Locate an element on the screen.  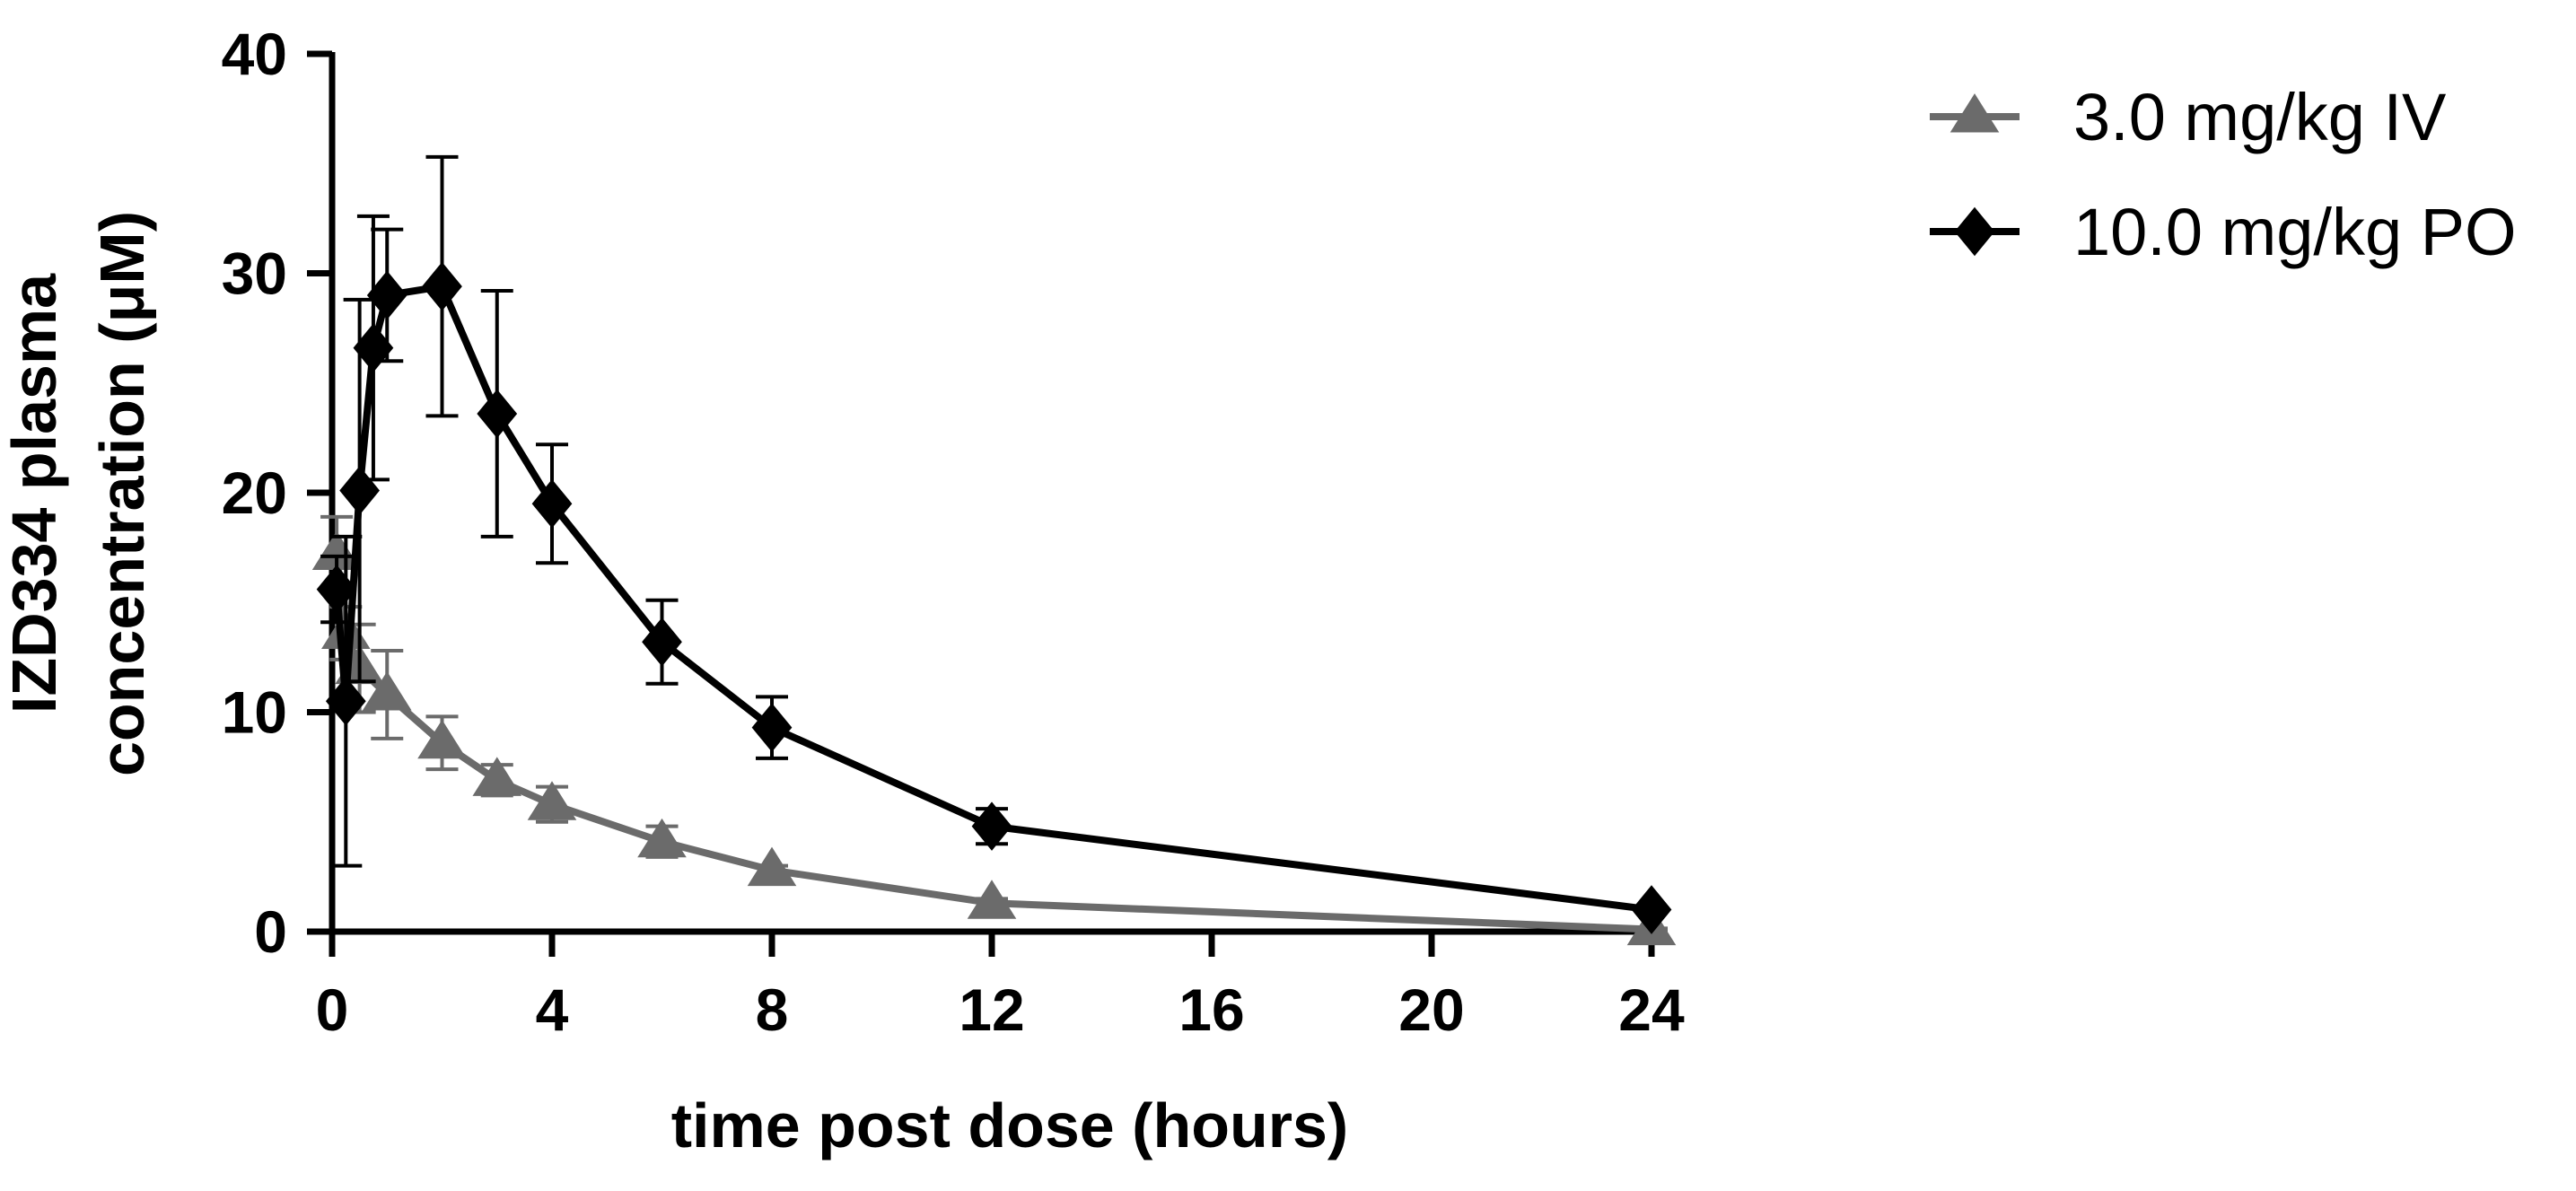
legend-item-1: 3.0 mg/kg IV is located at coordinates (2188, 117).